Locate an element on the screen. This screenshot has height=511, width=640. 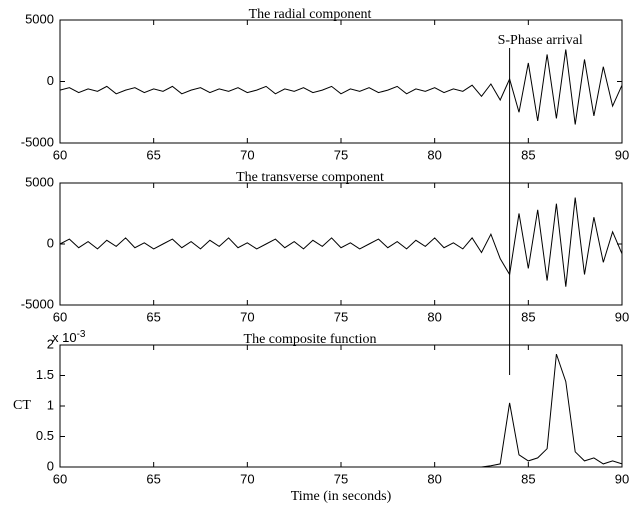
multiplier-exponent: -3 is located at coordinates (81, 334).